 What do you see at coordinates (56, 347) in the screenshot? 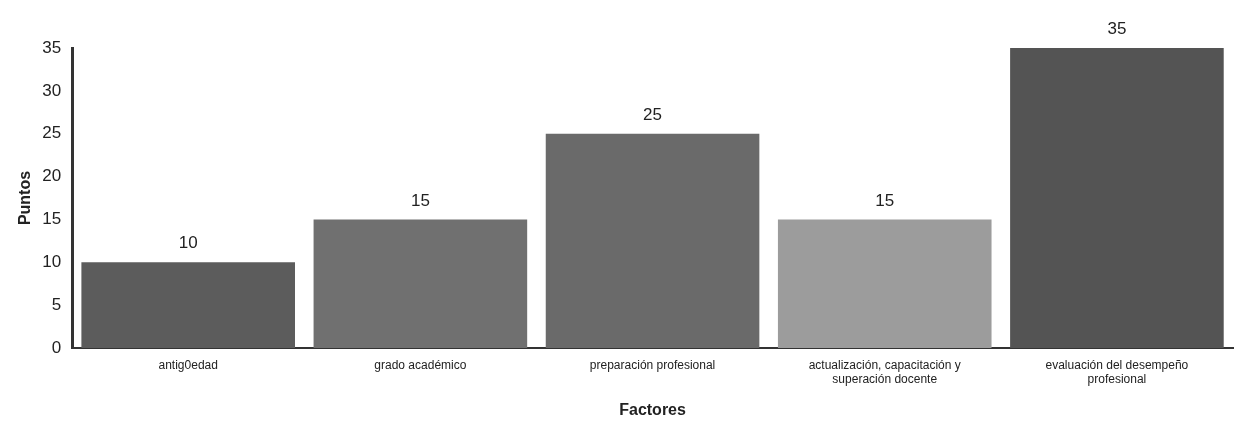
I see `y-tick-label: 0` at bounding box center [56, 347].